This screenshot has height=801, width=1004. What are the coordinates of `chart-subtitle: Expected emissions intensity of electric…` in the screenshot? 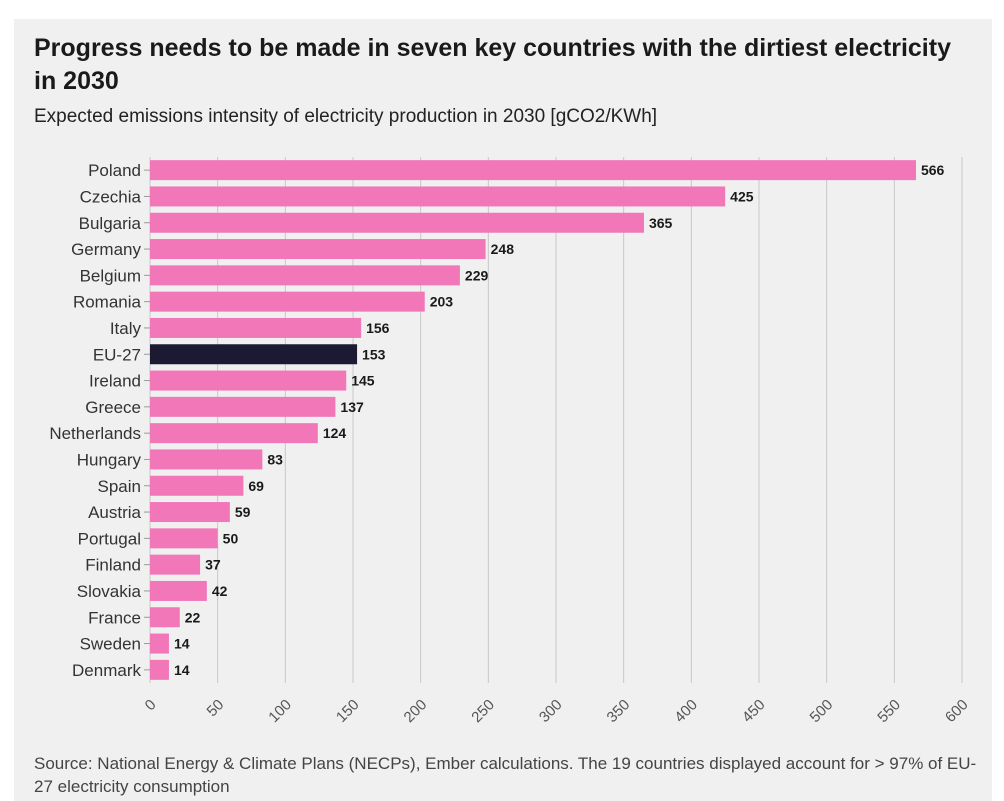 It's located at (346, 116).